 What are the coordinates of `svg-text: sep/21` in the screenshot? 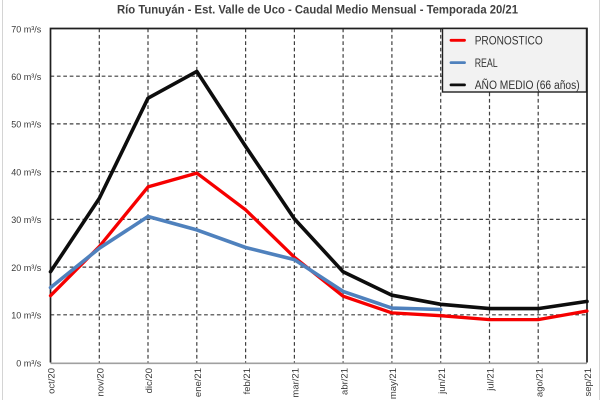 It's located at (588, 382).